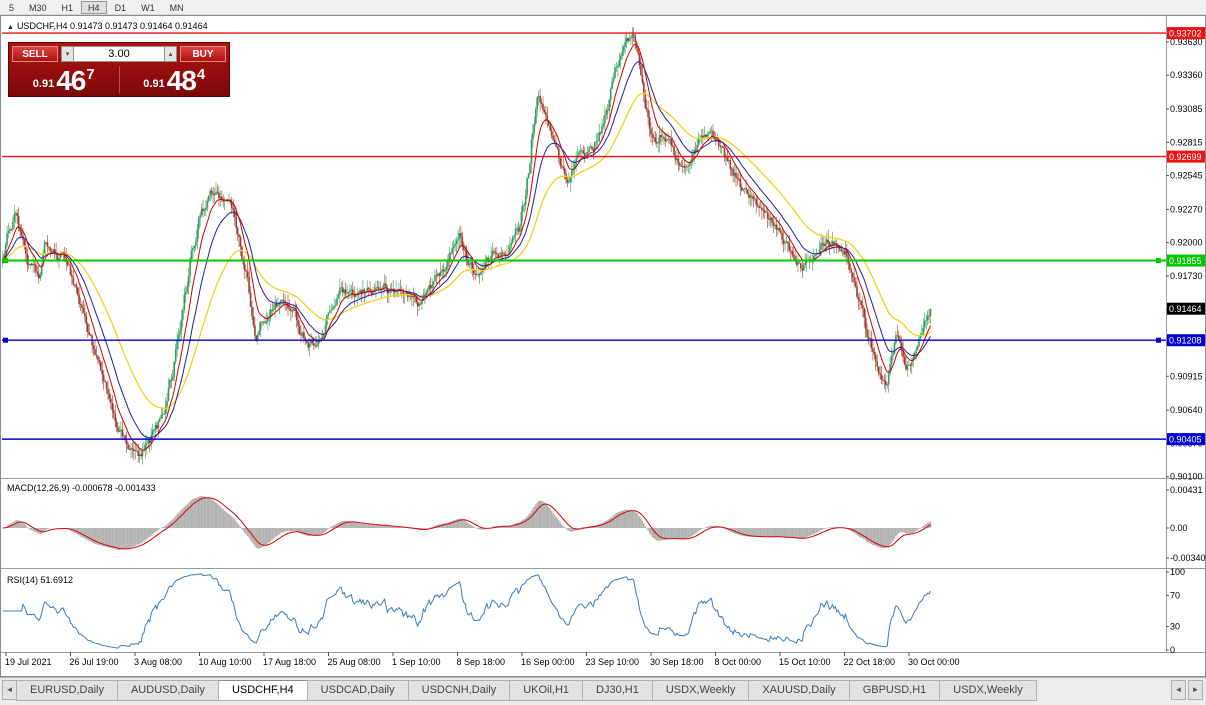  What do you see at coordinates (176, 7) in the screenshot?
I see `timeframe-button-mn: MN` at bounding box center [176, 7].